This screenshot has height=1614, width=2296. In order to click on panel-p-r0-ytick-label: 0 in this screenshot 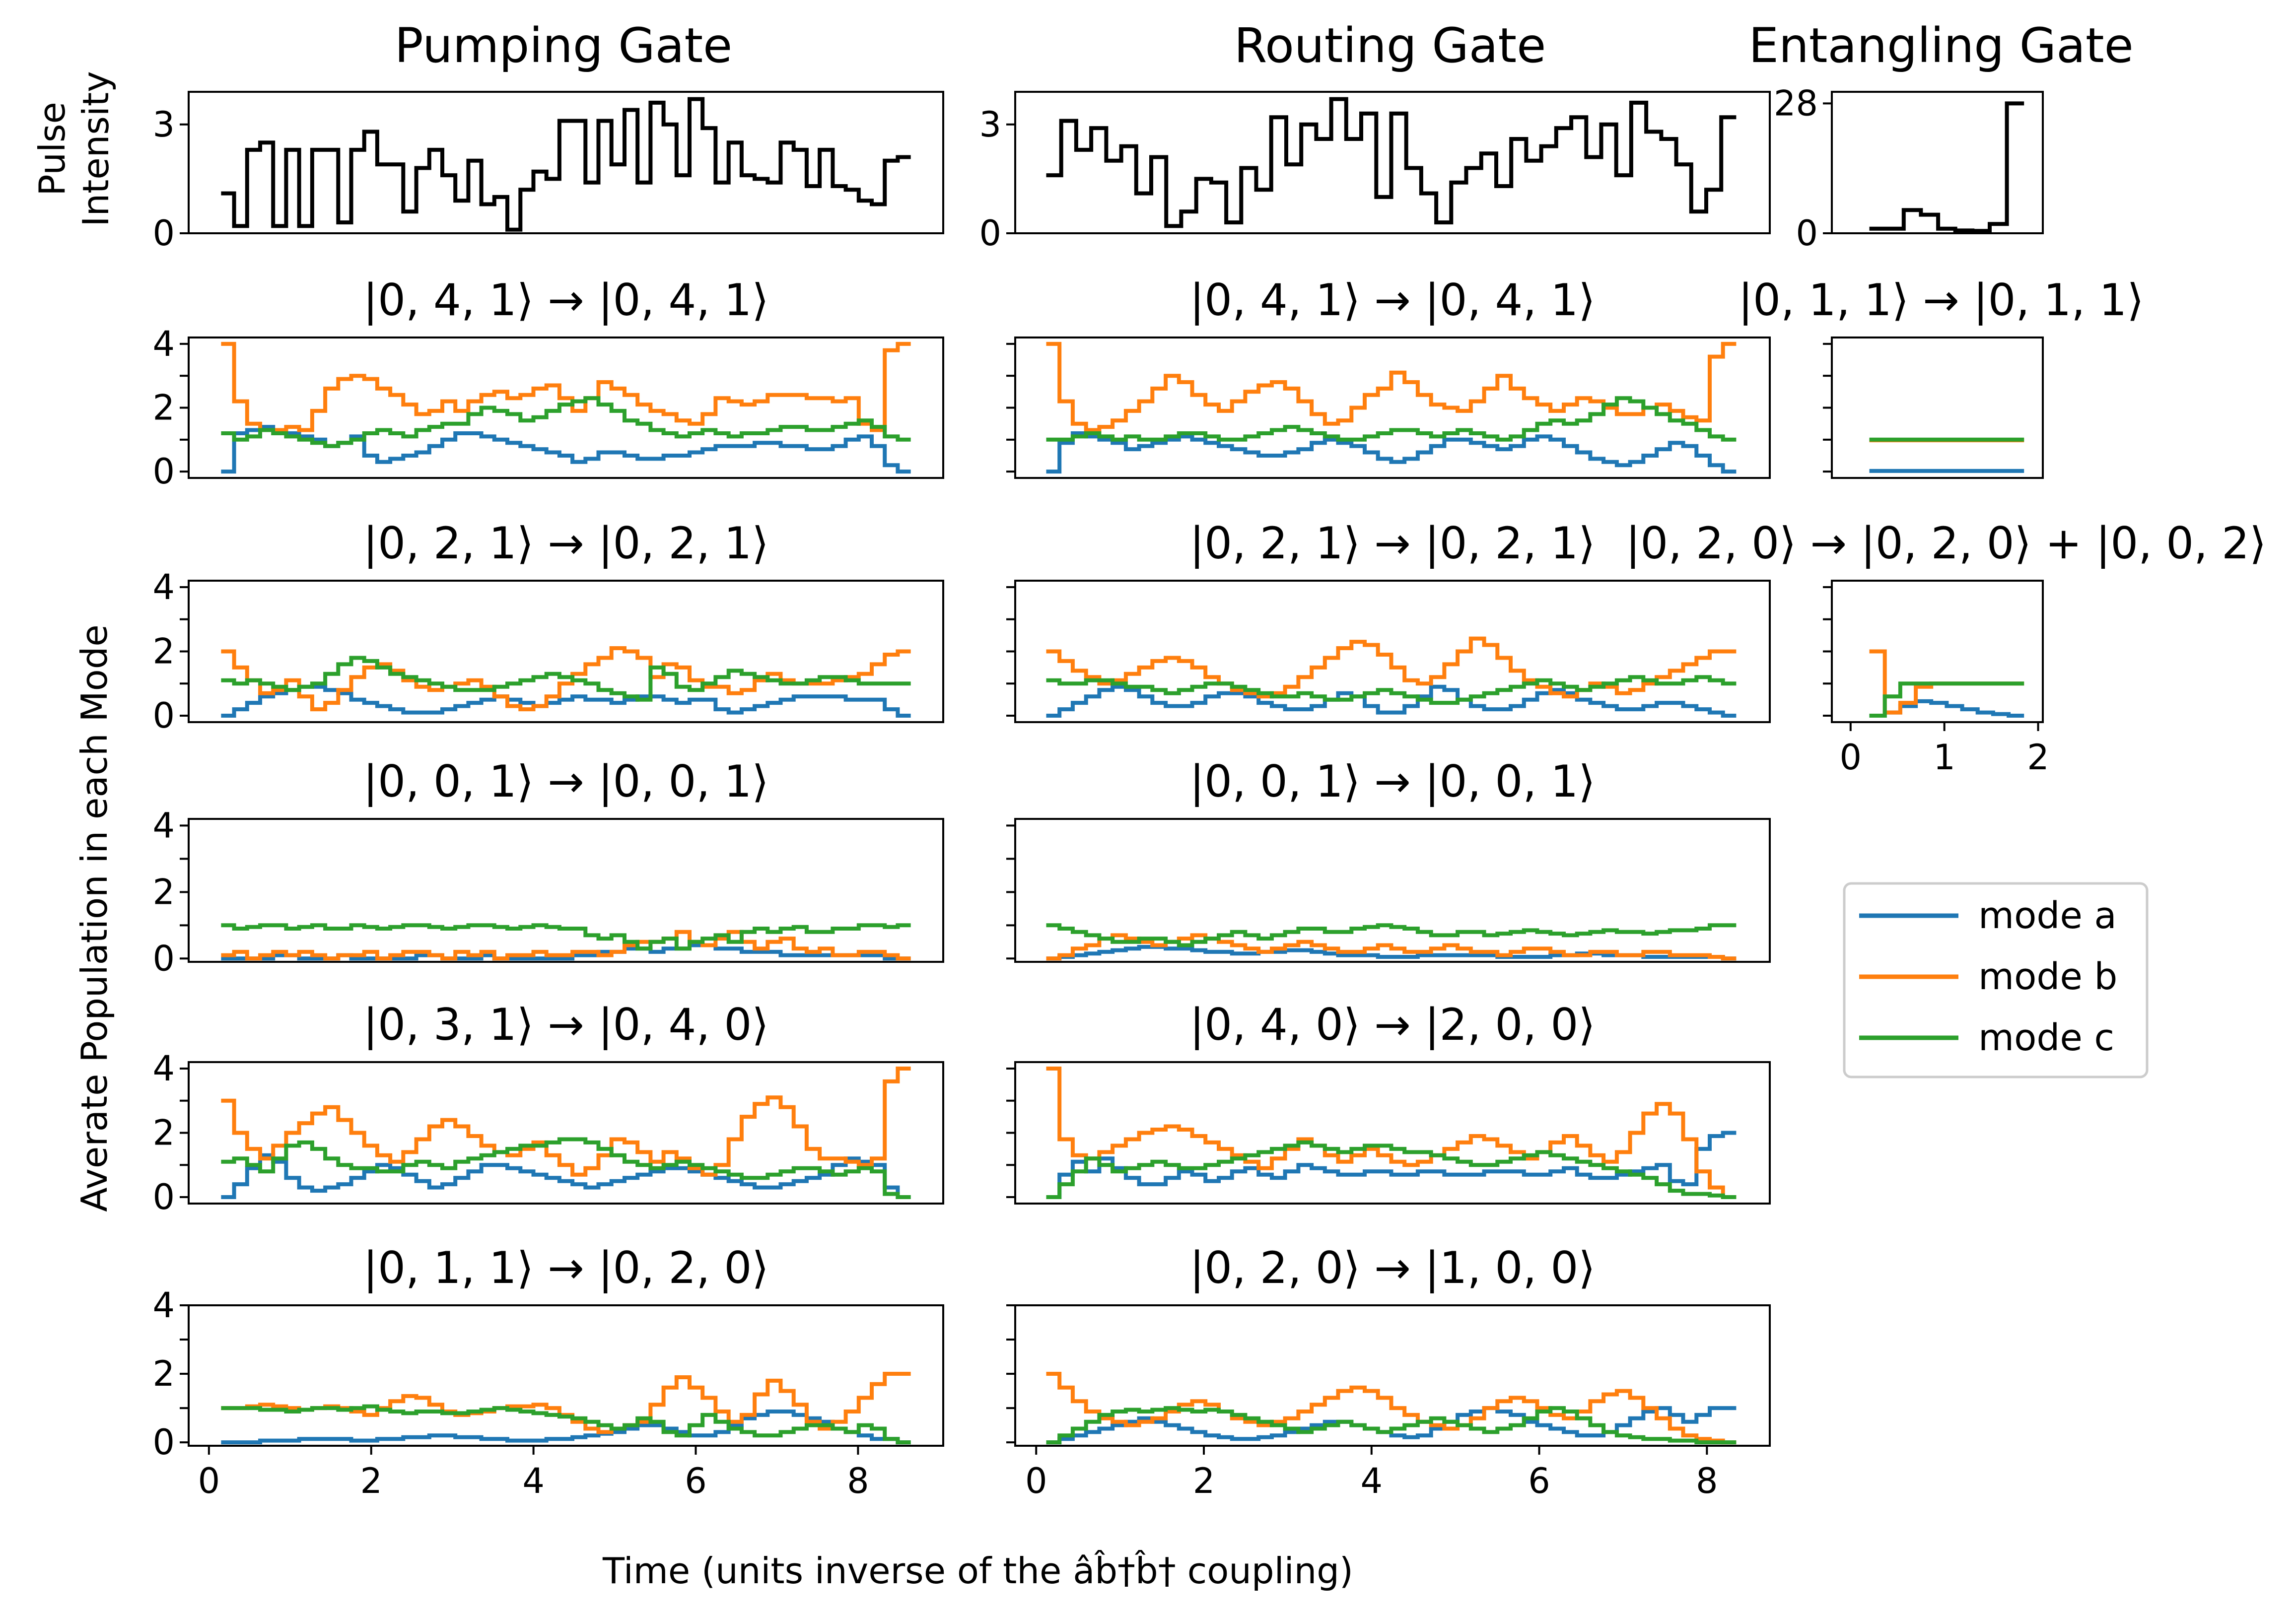, I will do `click(164, 471)`.